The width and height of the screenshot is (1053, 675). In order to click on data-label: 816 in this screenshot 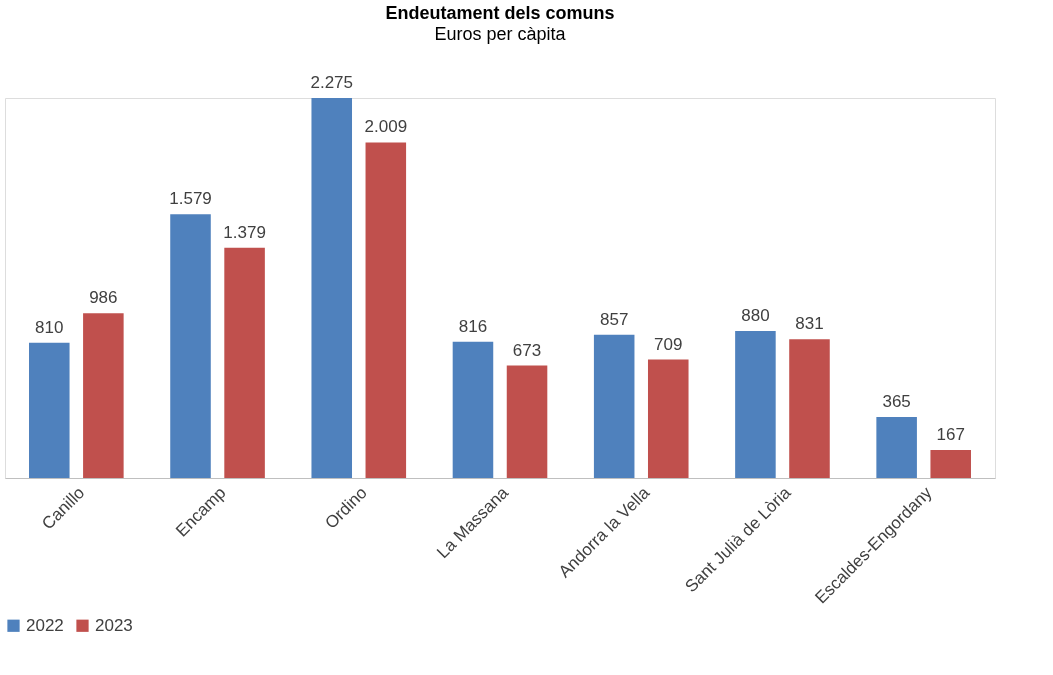, I will do `click(473, 326)`.